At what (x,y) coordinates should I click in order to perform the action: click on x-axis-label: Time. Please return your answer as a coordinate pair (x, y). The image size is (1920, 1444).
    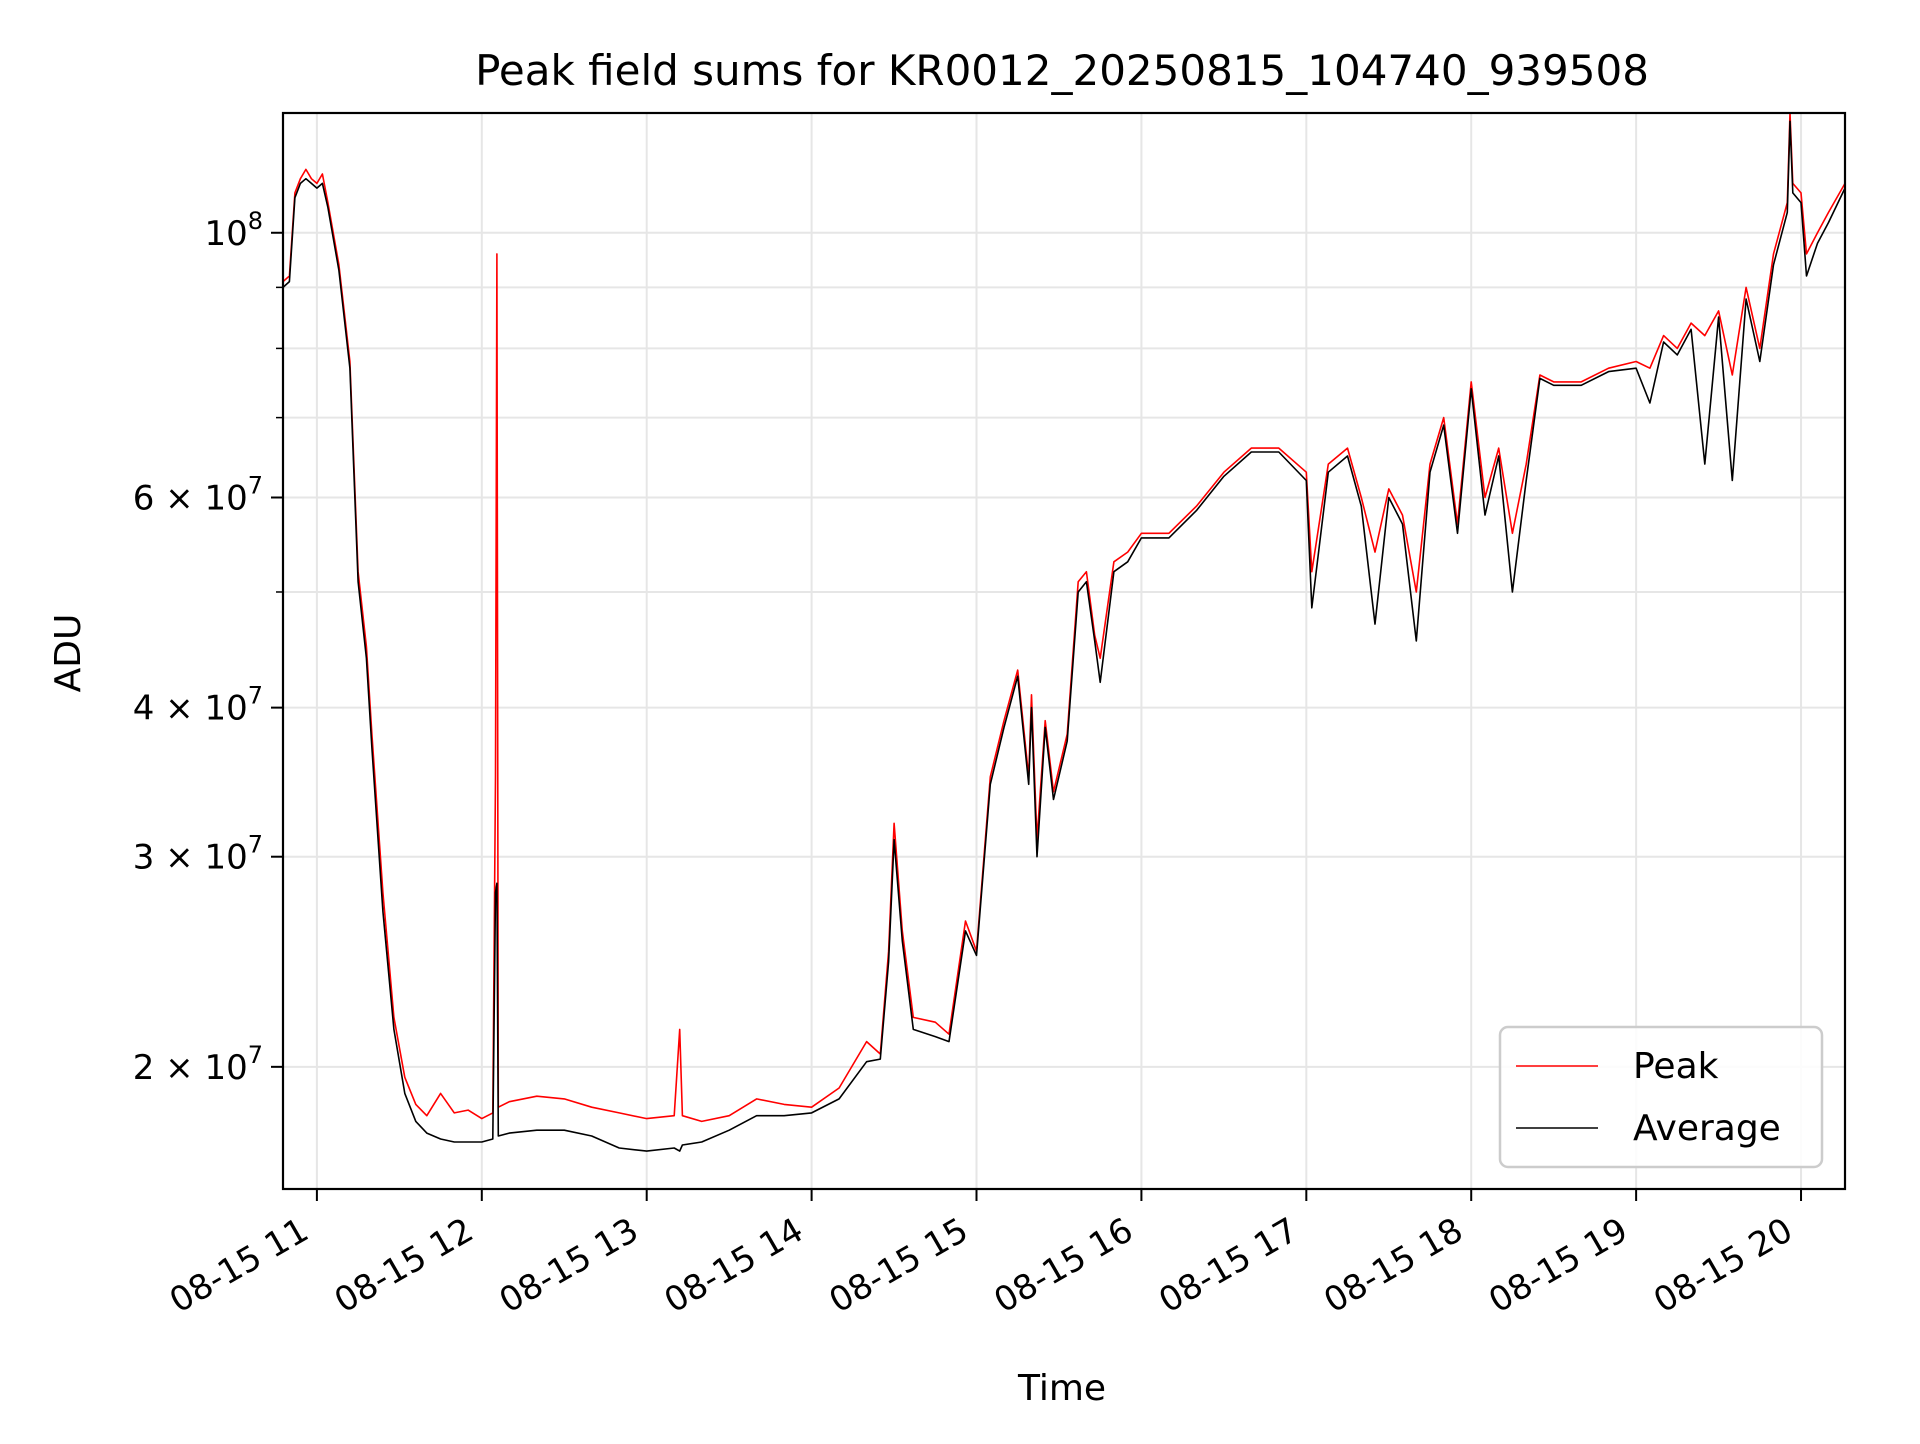
    Looking at the image, I should click on (1061, 1388).